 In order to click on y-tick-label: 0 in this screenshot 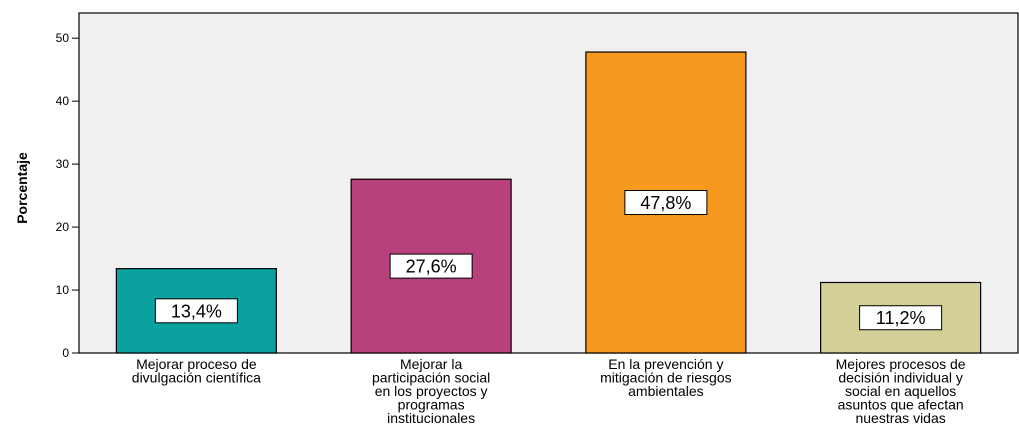, I will do `click(65, 353)`.